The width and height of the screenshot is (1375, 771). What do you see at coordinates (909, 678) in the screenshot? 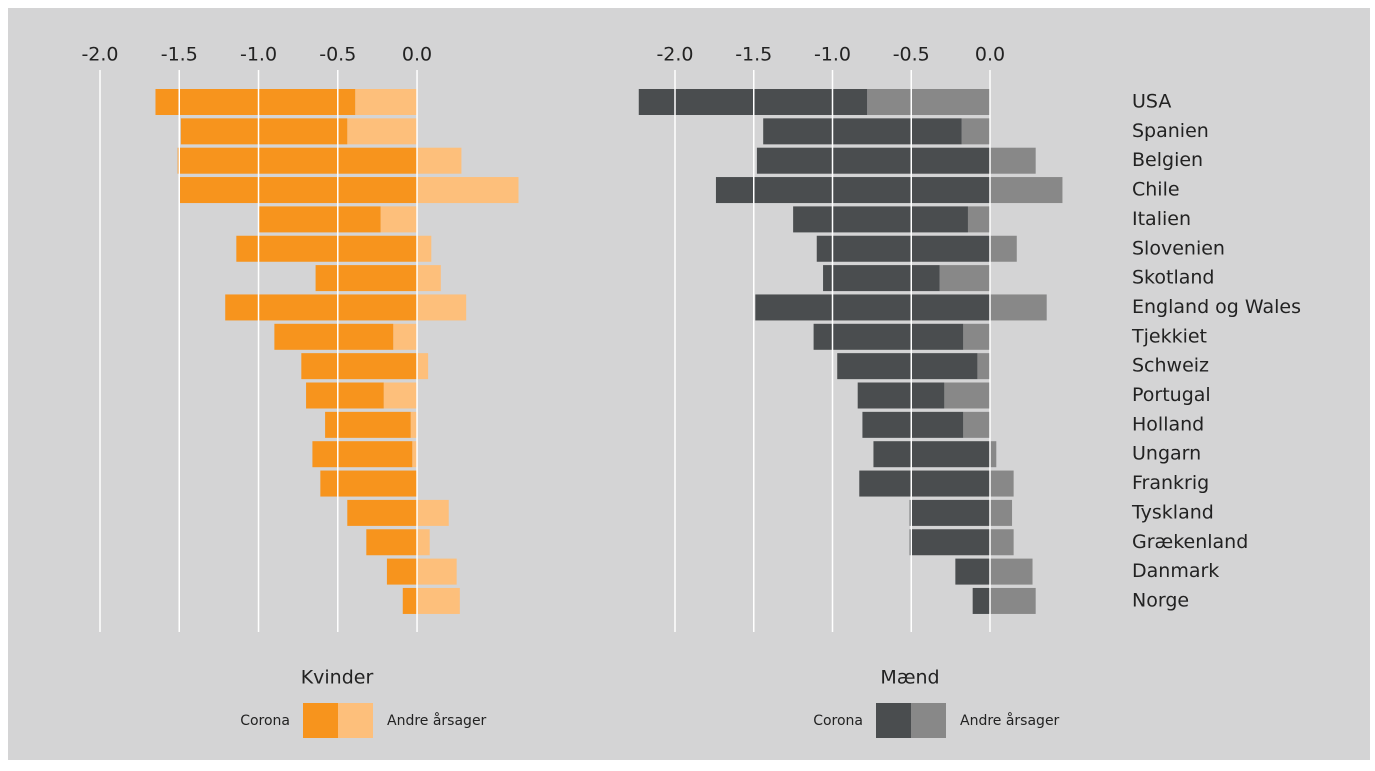
I see `panel-title: Mænd` at bounding box center [909, 678].